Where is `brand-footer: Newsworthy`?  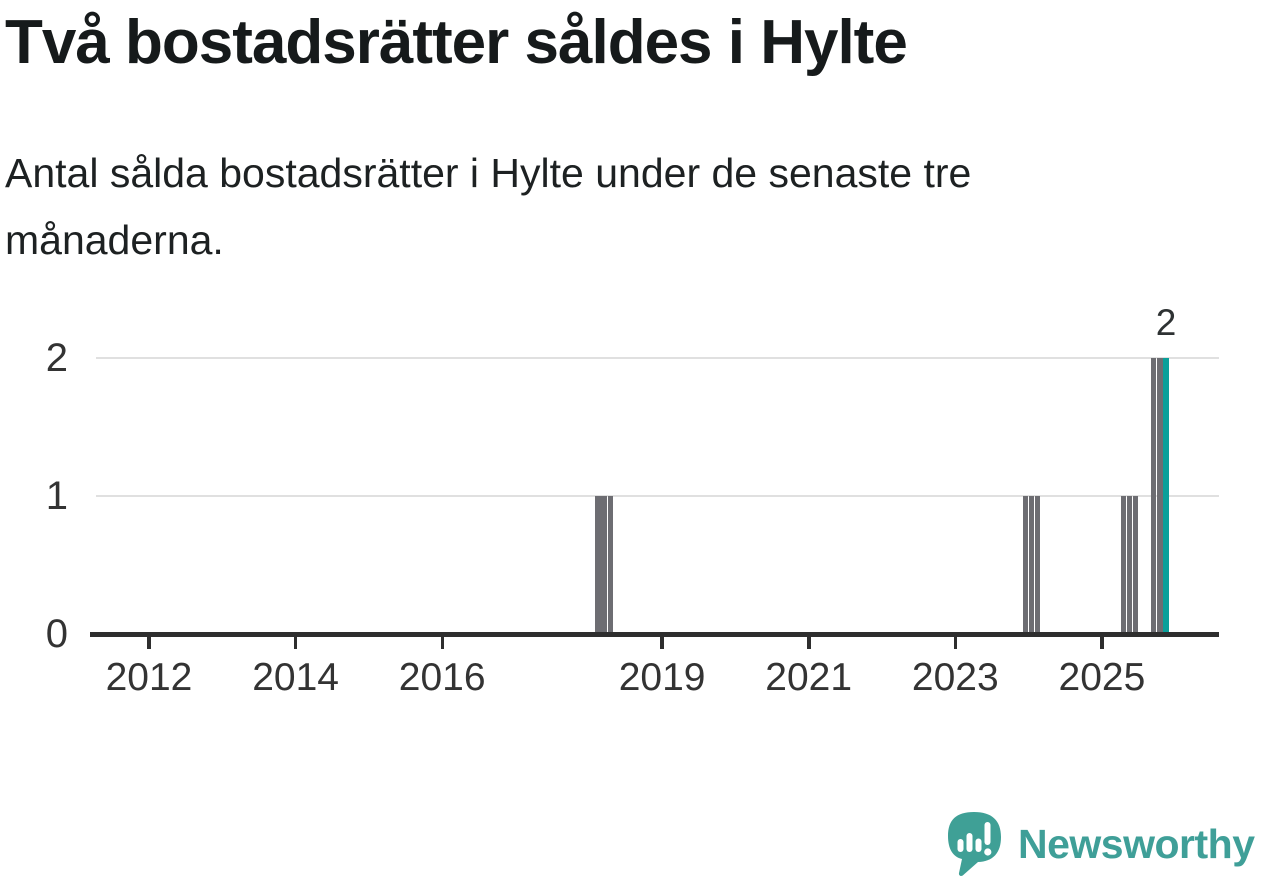 brand-footer: Newsworthy is located at coordinates (1100, 844).